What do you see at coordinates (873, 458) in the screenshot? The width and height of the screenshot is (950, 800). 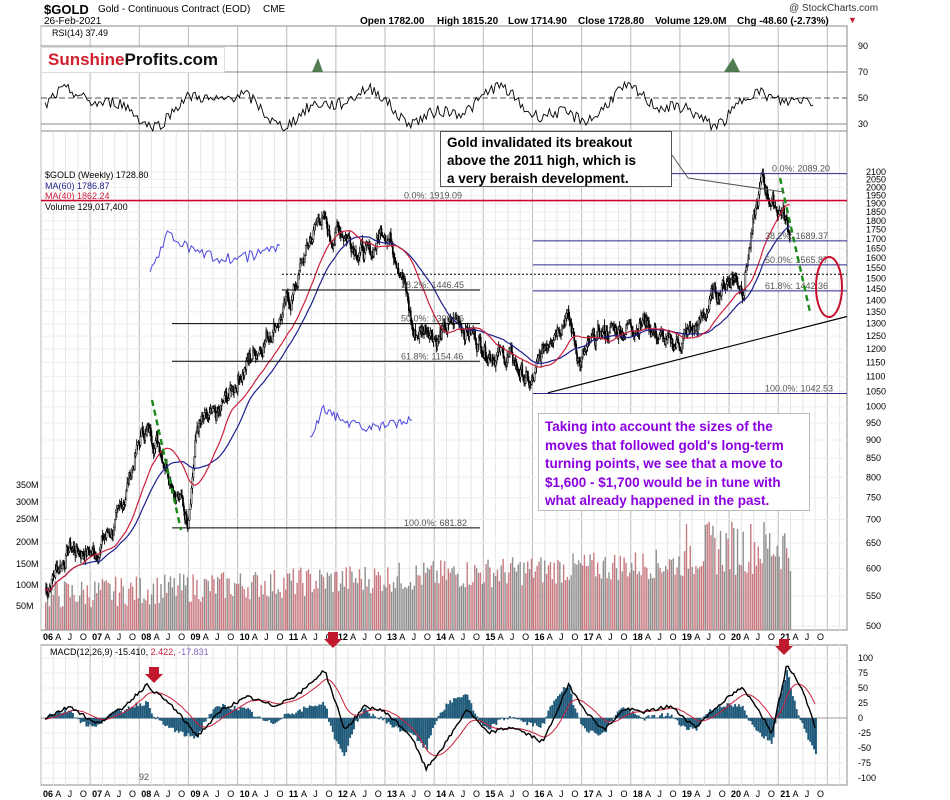 I see `price-tick-label: 850` at bounding box center [873, 458].